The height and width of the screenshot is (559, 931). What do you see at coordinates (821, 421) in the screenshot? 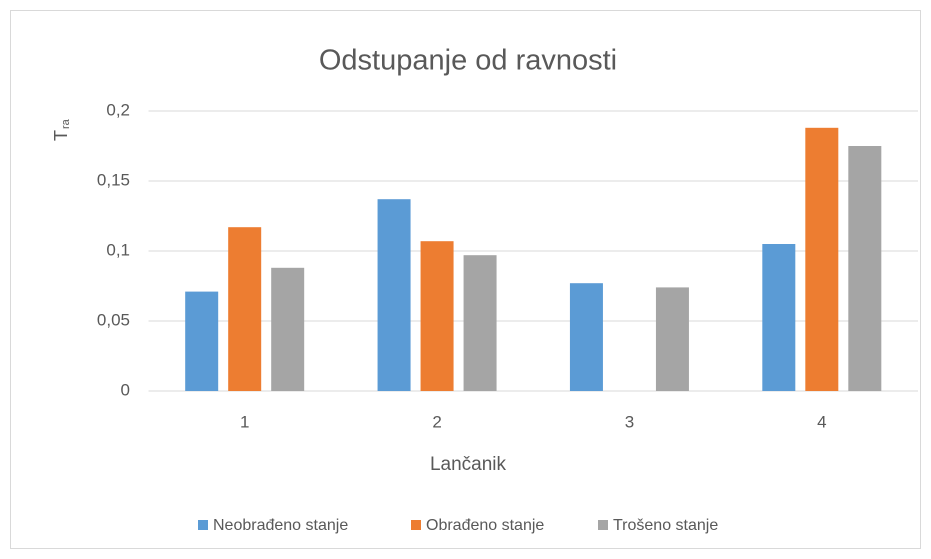
I see `x-tick-label: 4` at bounding box center [821, 421].